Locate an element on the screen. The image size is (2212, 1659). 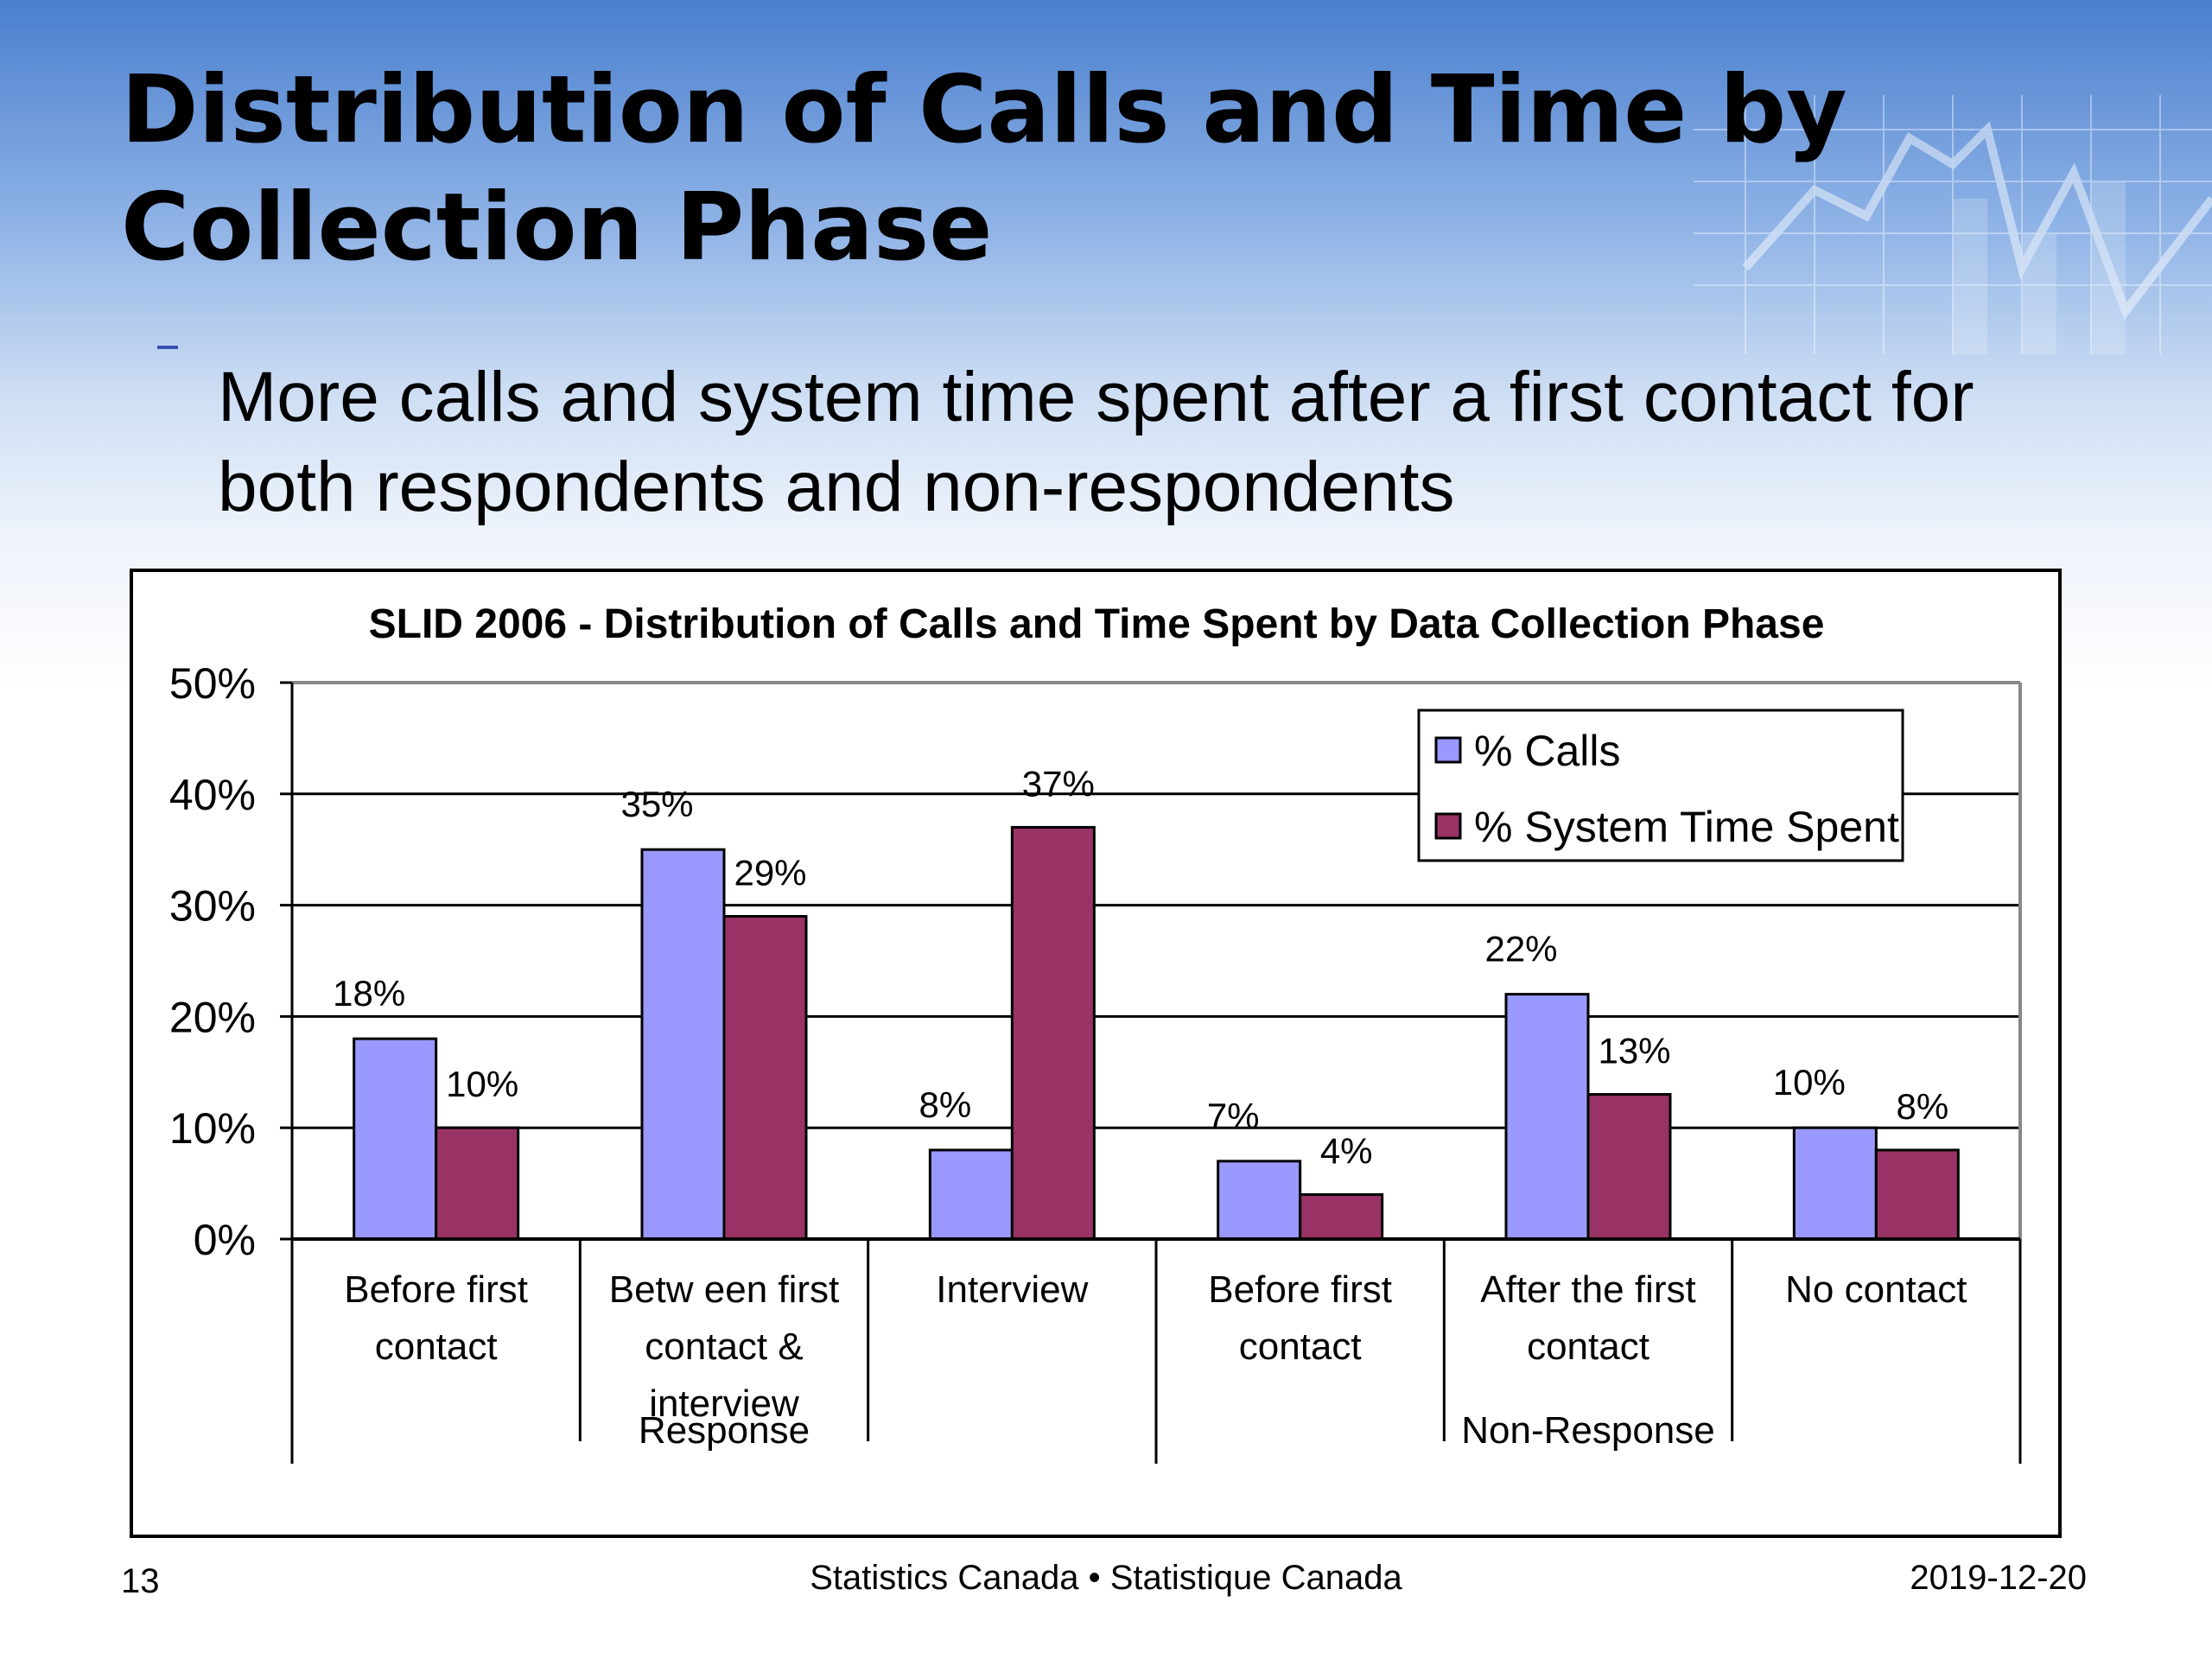
data-label-system-time: 37% is located at coordinates (1058, 783).